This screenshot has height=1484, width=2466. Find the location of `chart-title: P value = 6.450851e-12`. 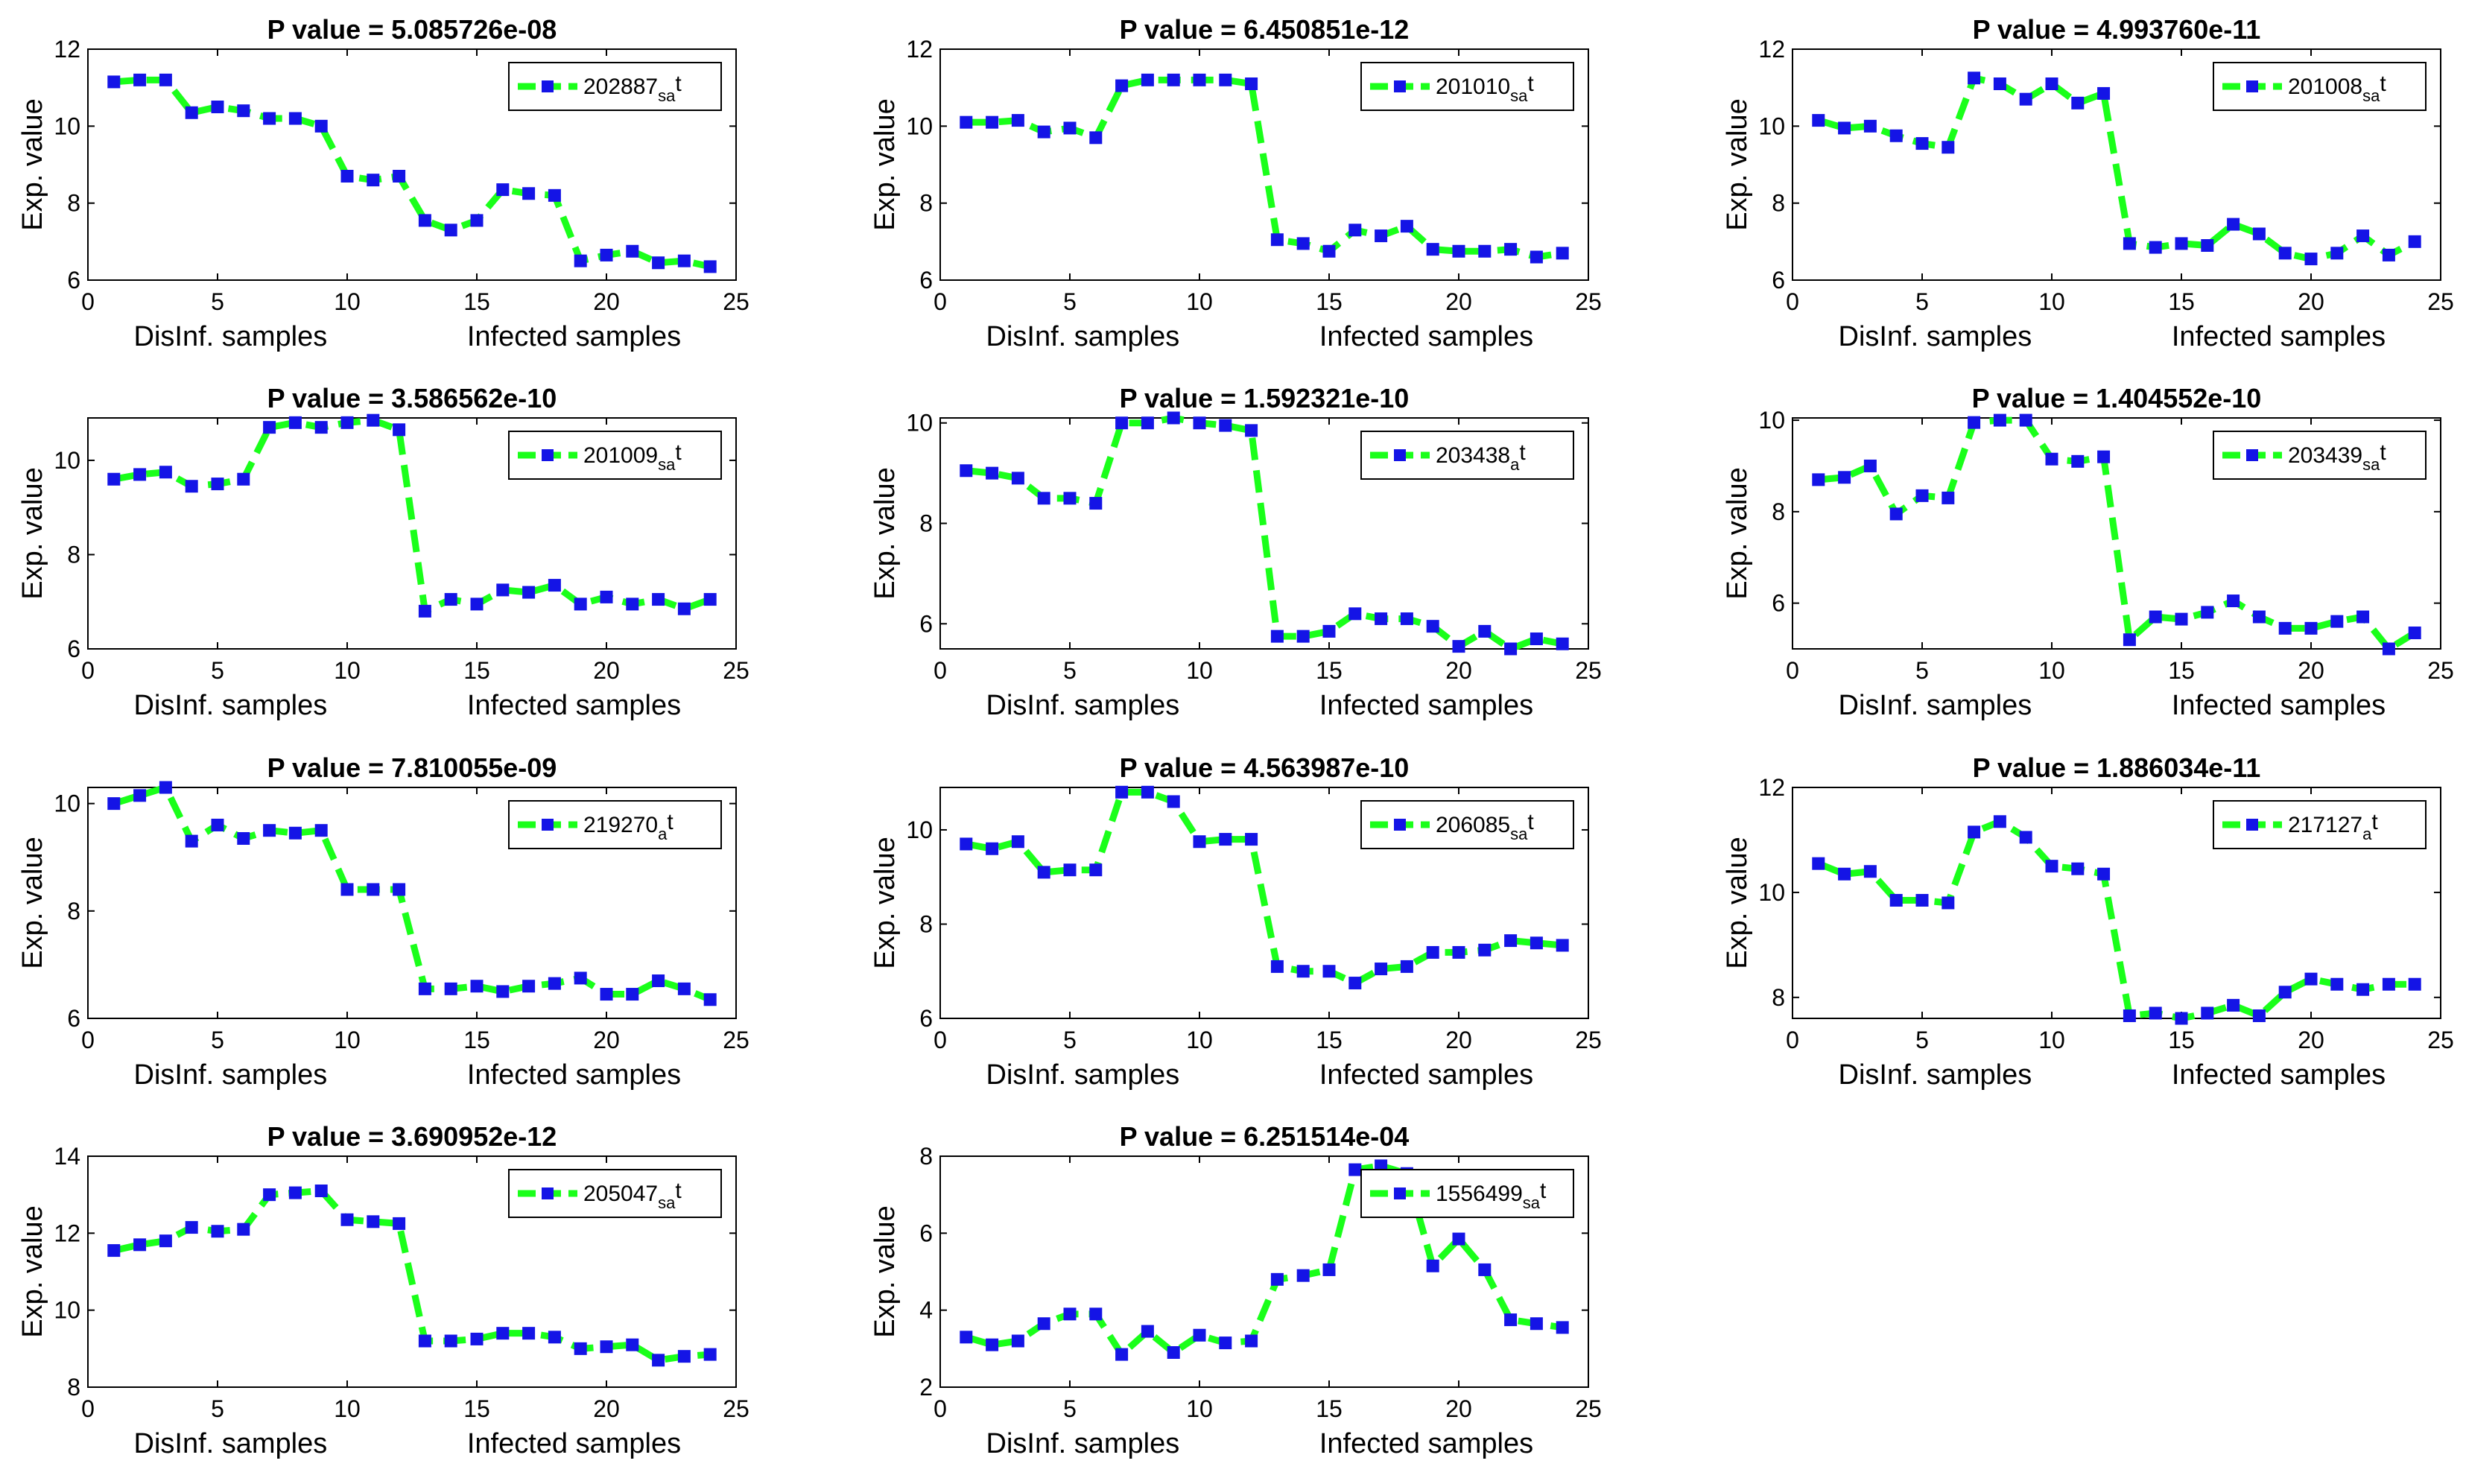

chart-title: P value = 6.450851e-12 is located at coordinates (1265, 30).